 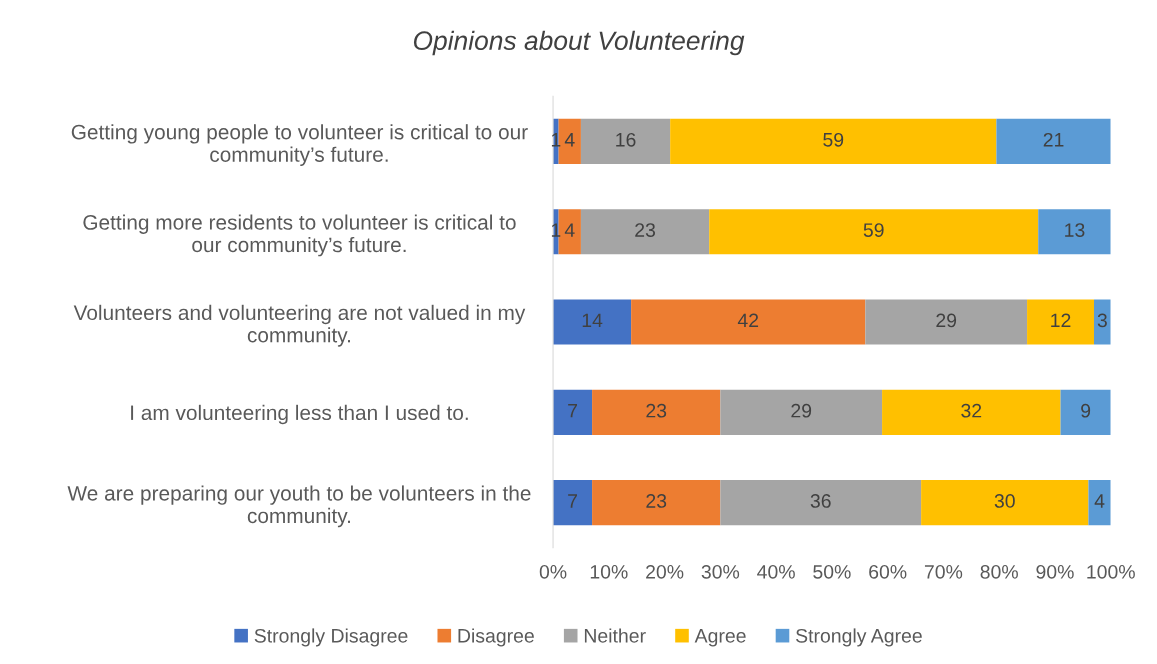 I want to click on data-label: 36, so click(x=820, y=501).